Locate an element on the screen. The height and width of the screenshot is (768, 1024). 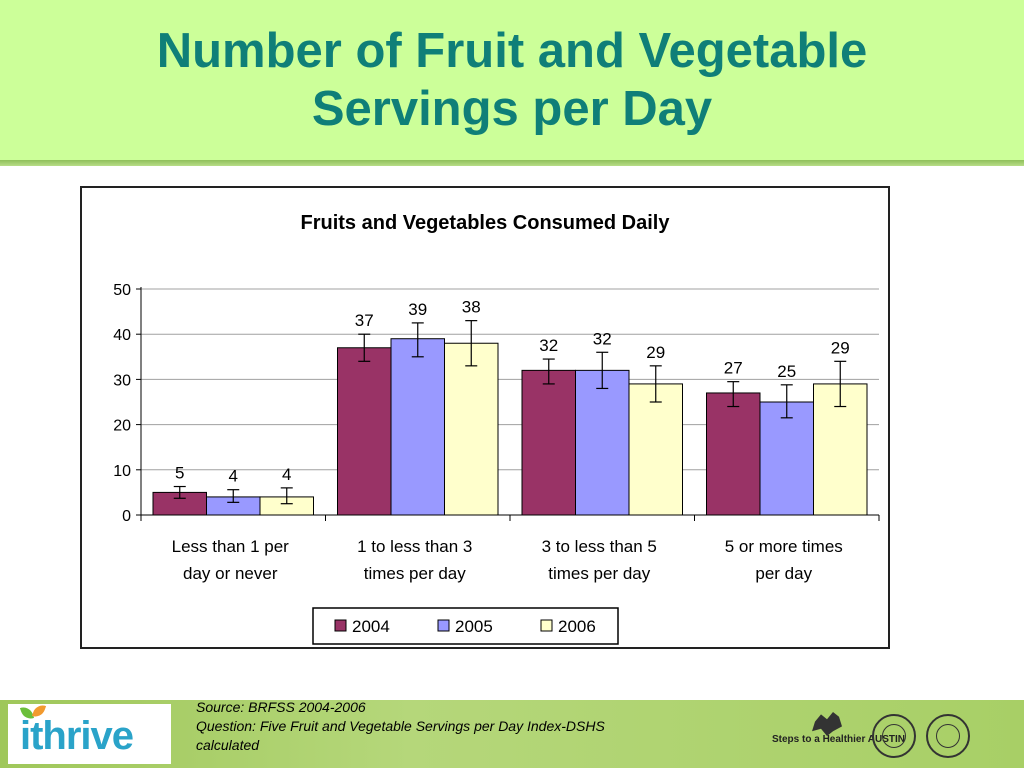
chart-title: Fruits and Vegetables Consumed Daily is located at coordinates (486, 223).